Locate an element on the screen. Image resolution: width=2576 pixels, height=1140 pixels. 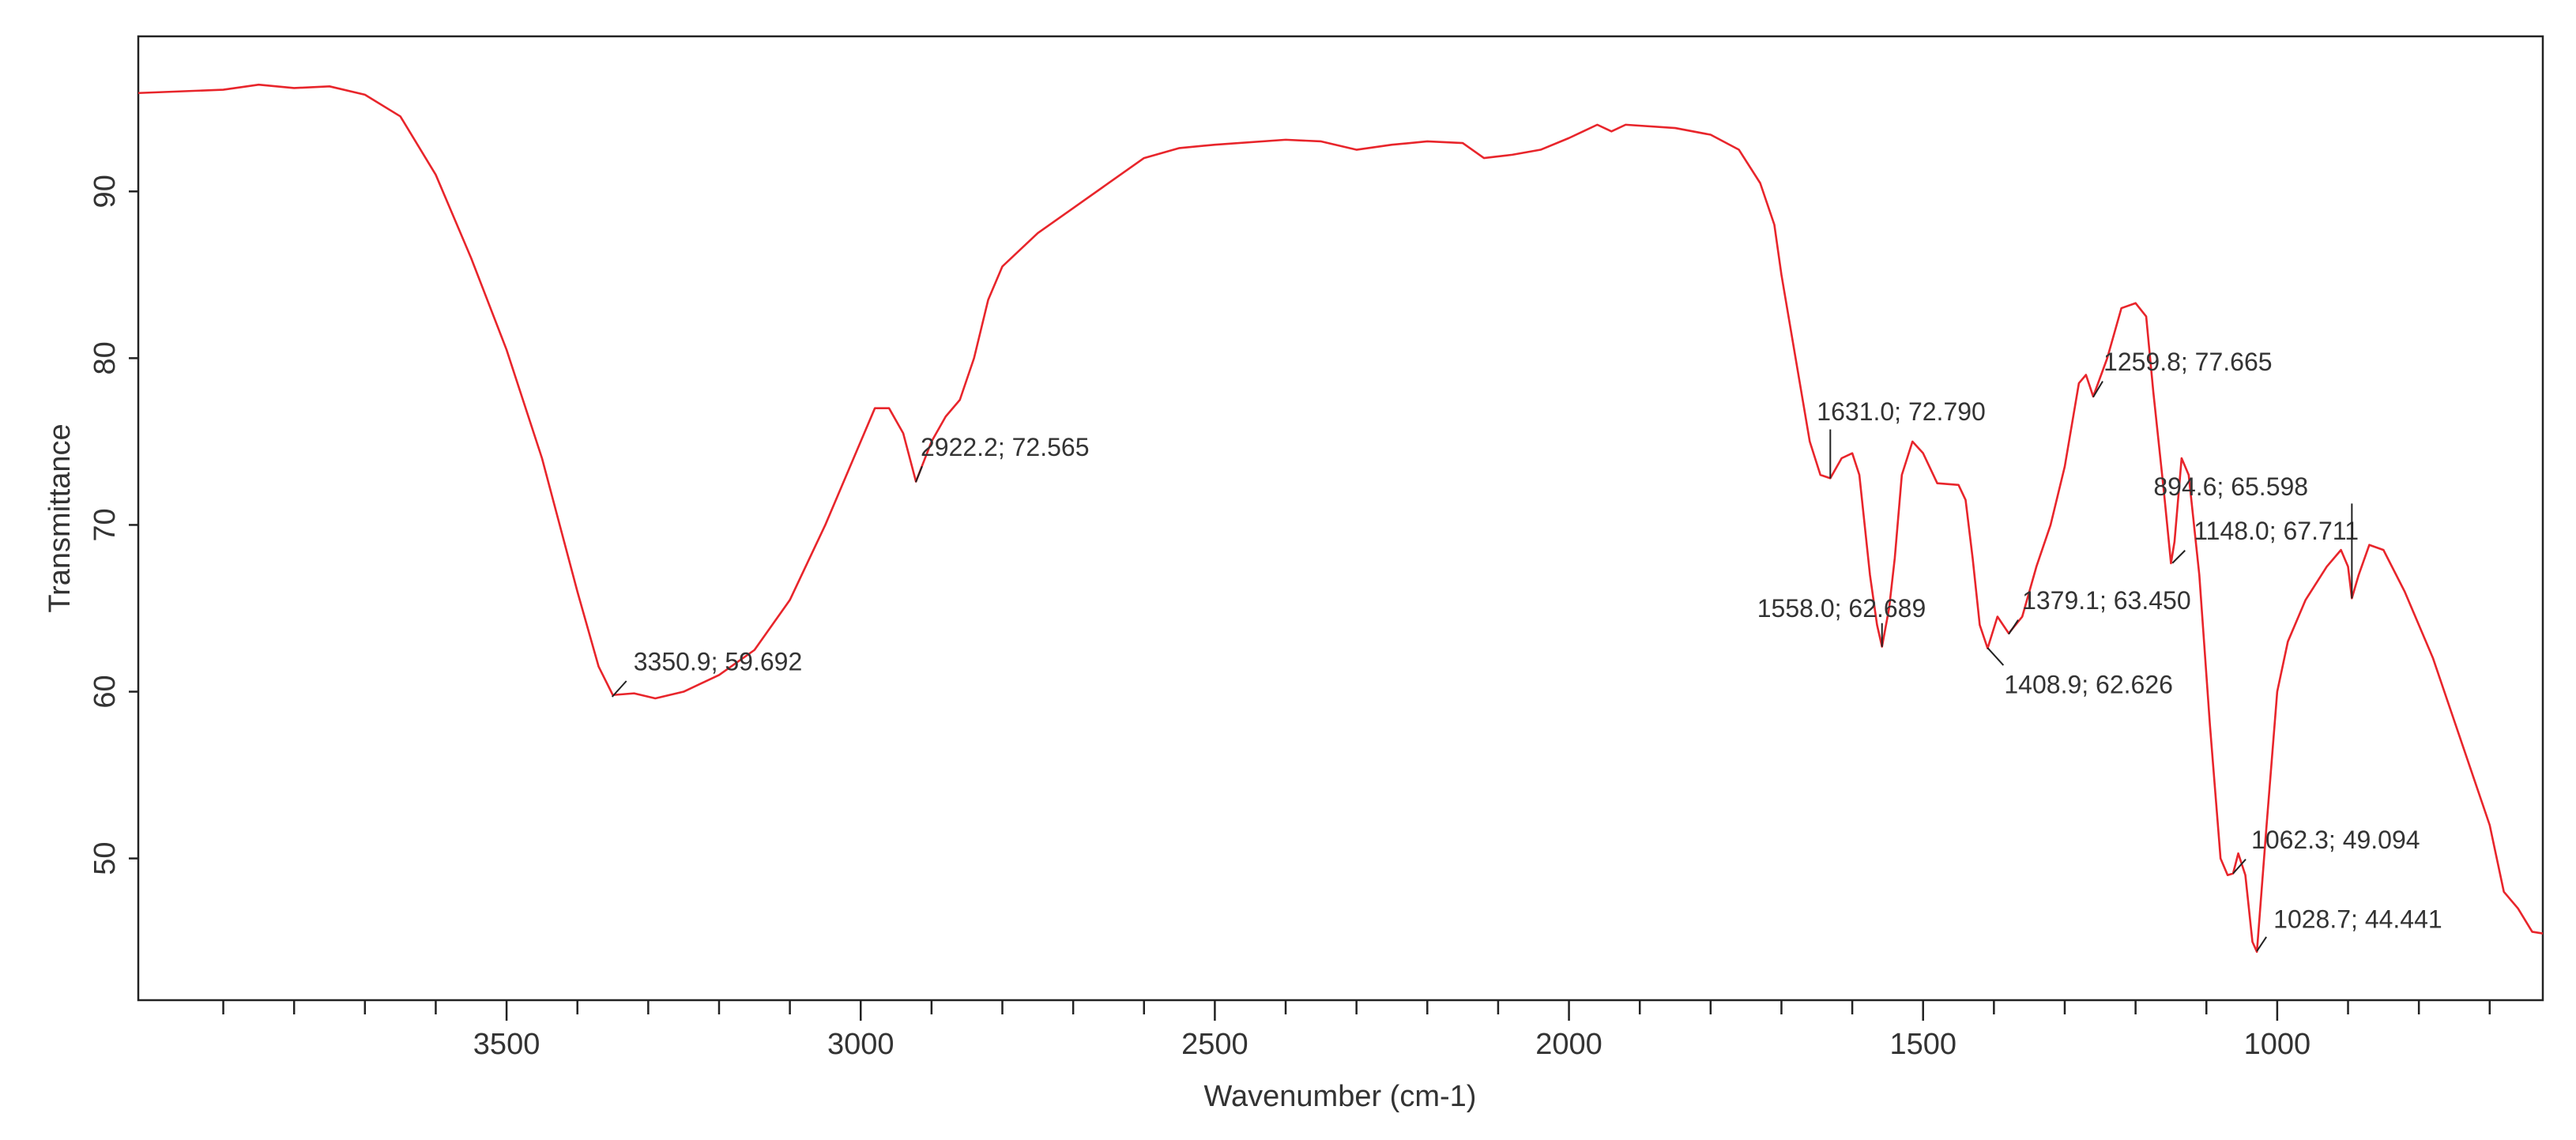
y-tick-label: 60 is located at coordinates (105, 692).